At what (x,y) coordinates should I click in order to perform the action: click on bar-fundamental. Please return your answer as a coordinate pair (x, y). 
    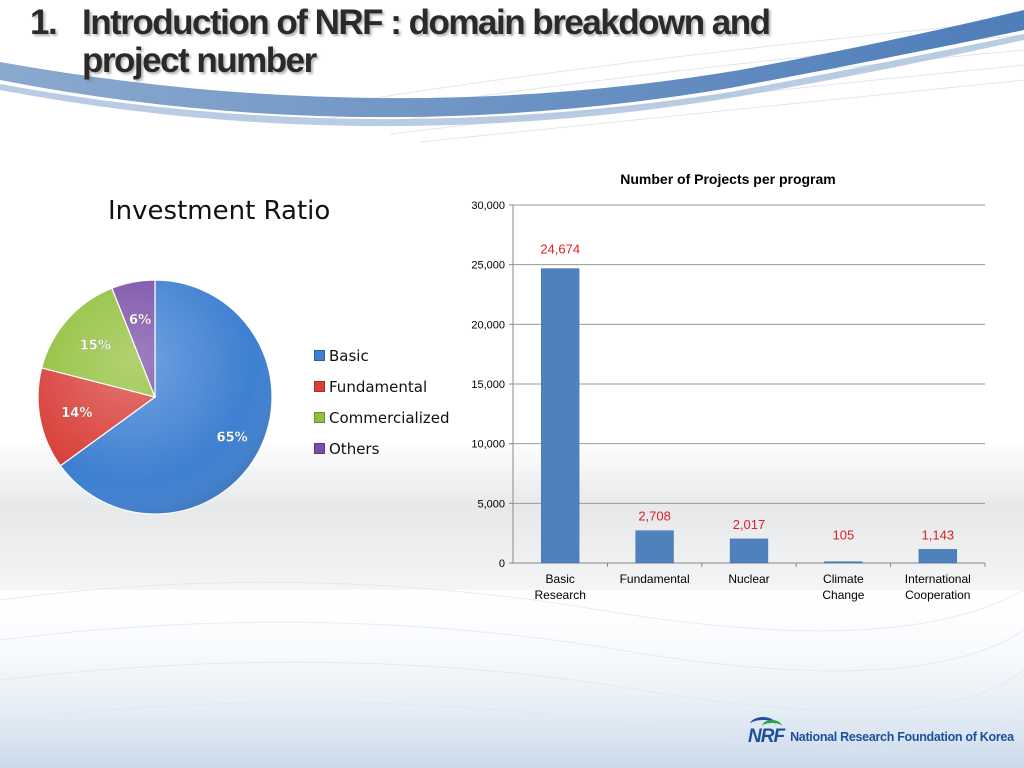
    Looking at the image, I should click on (654, 547).